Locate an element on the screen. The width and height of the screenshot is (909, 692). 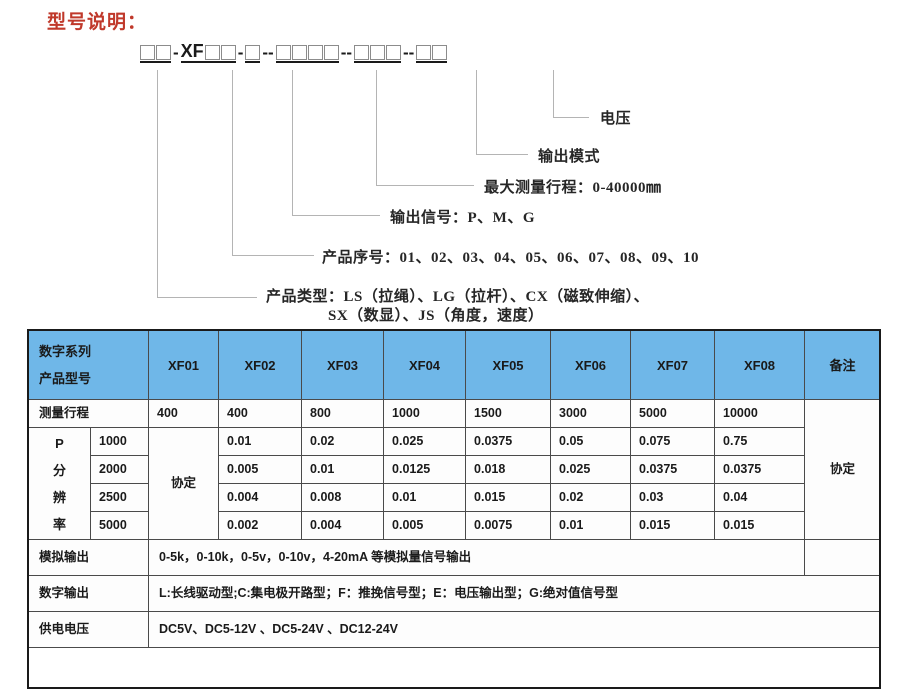
cell-range-xf05: 1500 is located at coordinates (508, 413).